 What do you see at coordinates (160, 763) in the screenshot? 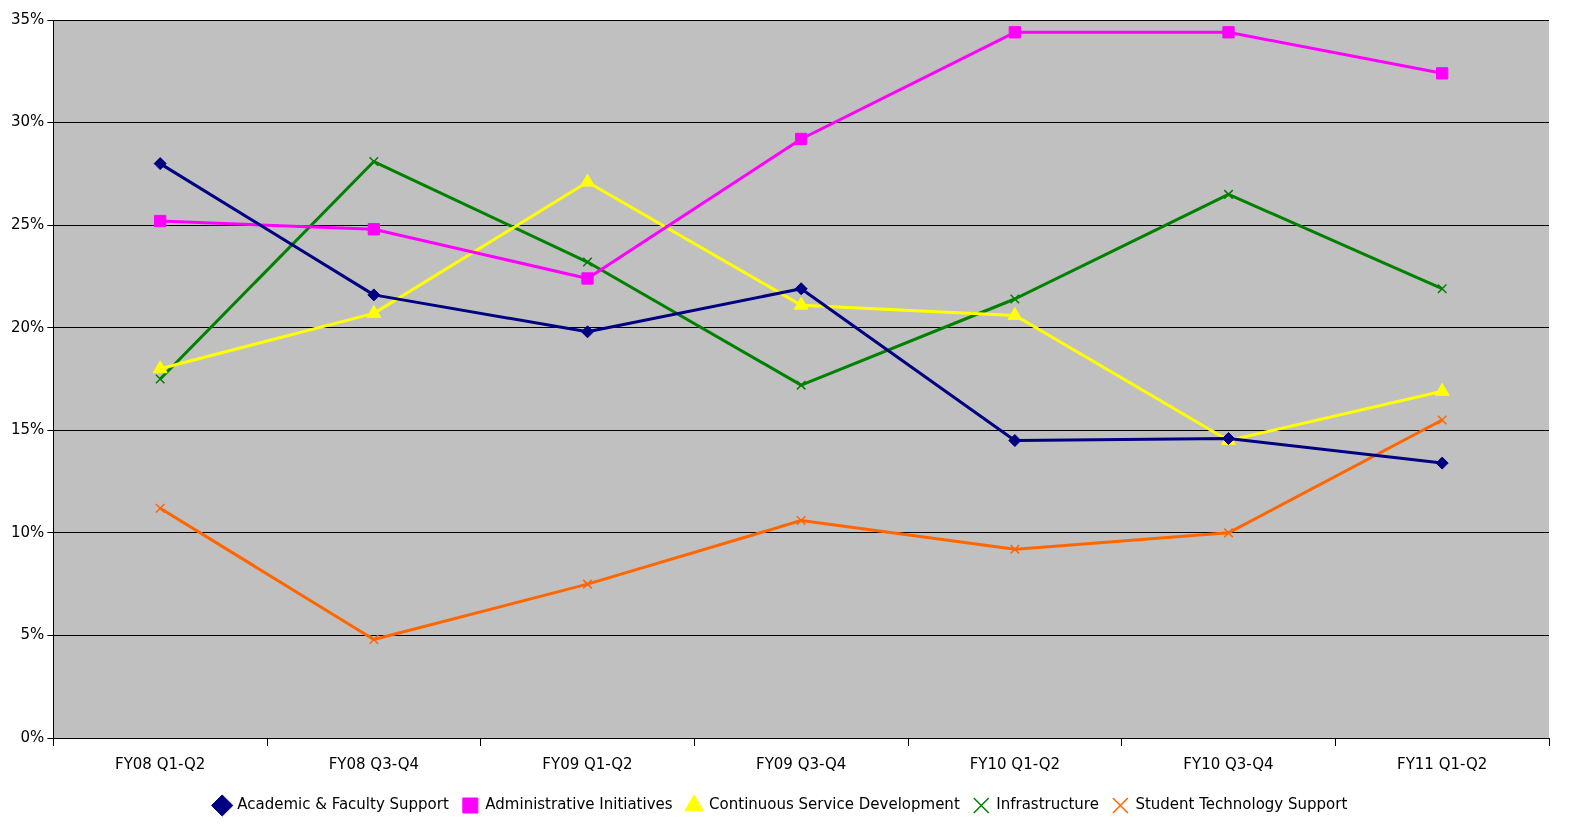
I see `x-tick-label: FY08 Q1-Q2` at bounding box center [160, 763].